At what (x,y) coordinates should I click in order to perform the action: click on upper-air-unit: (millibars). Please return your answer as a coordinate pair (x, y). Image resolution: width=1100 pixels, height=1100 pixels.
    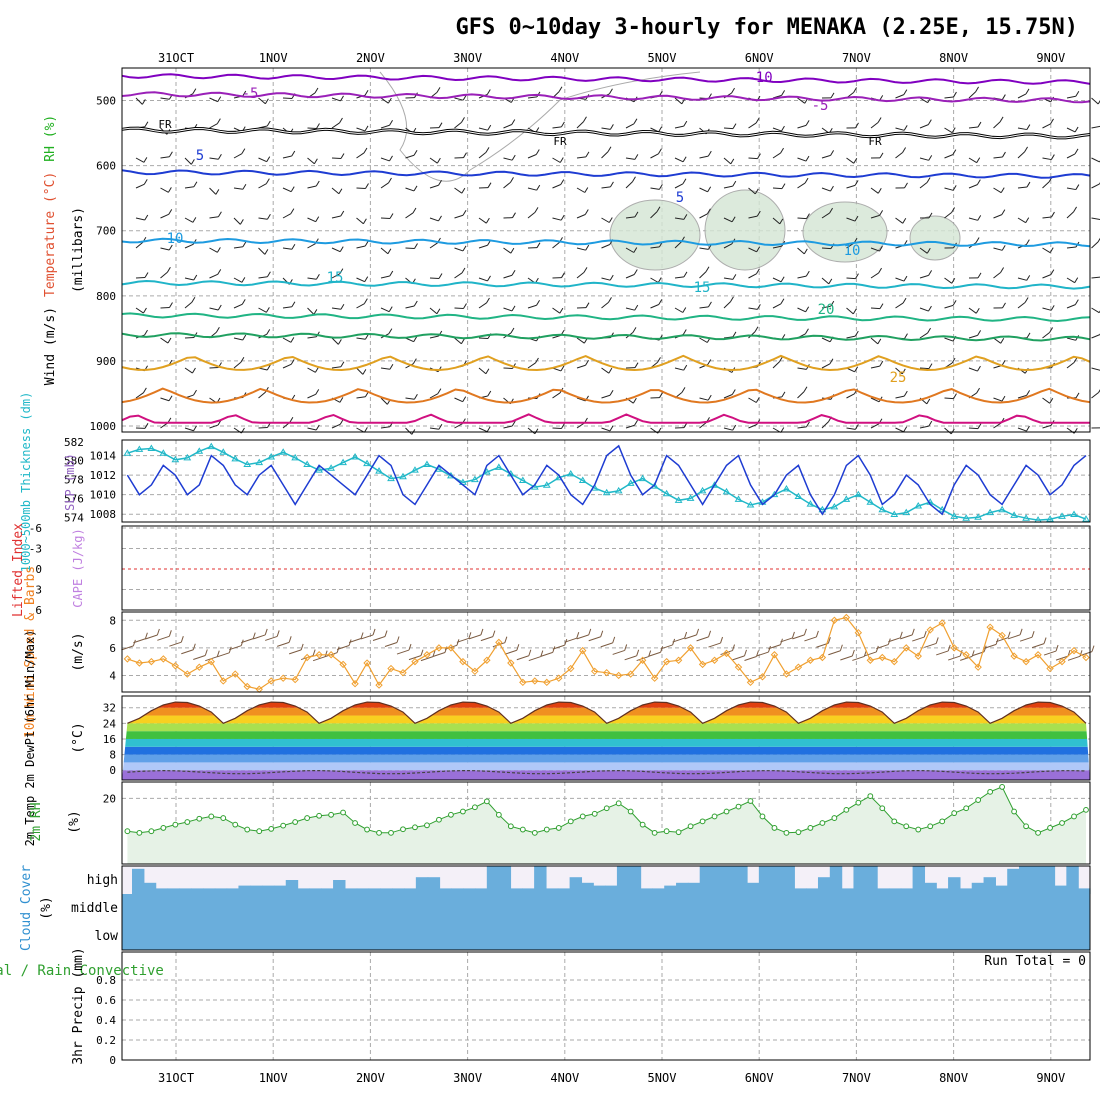
    Looking at the image, I should click on (78, 250).